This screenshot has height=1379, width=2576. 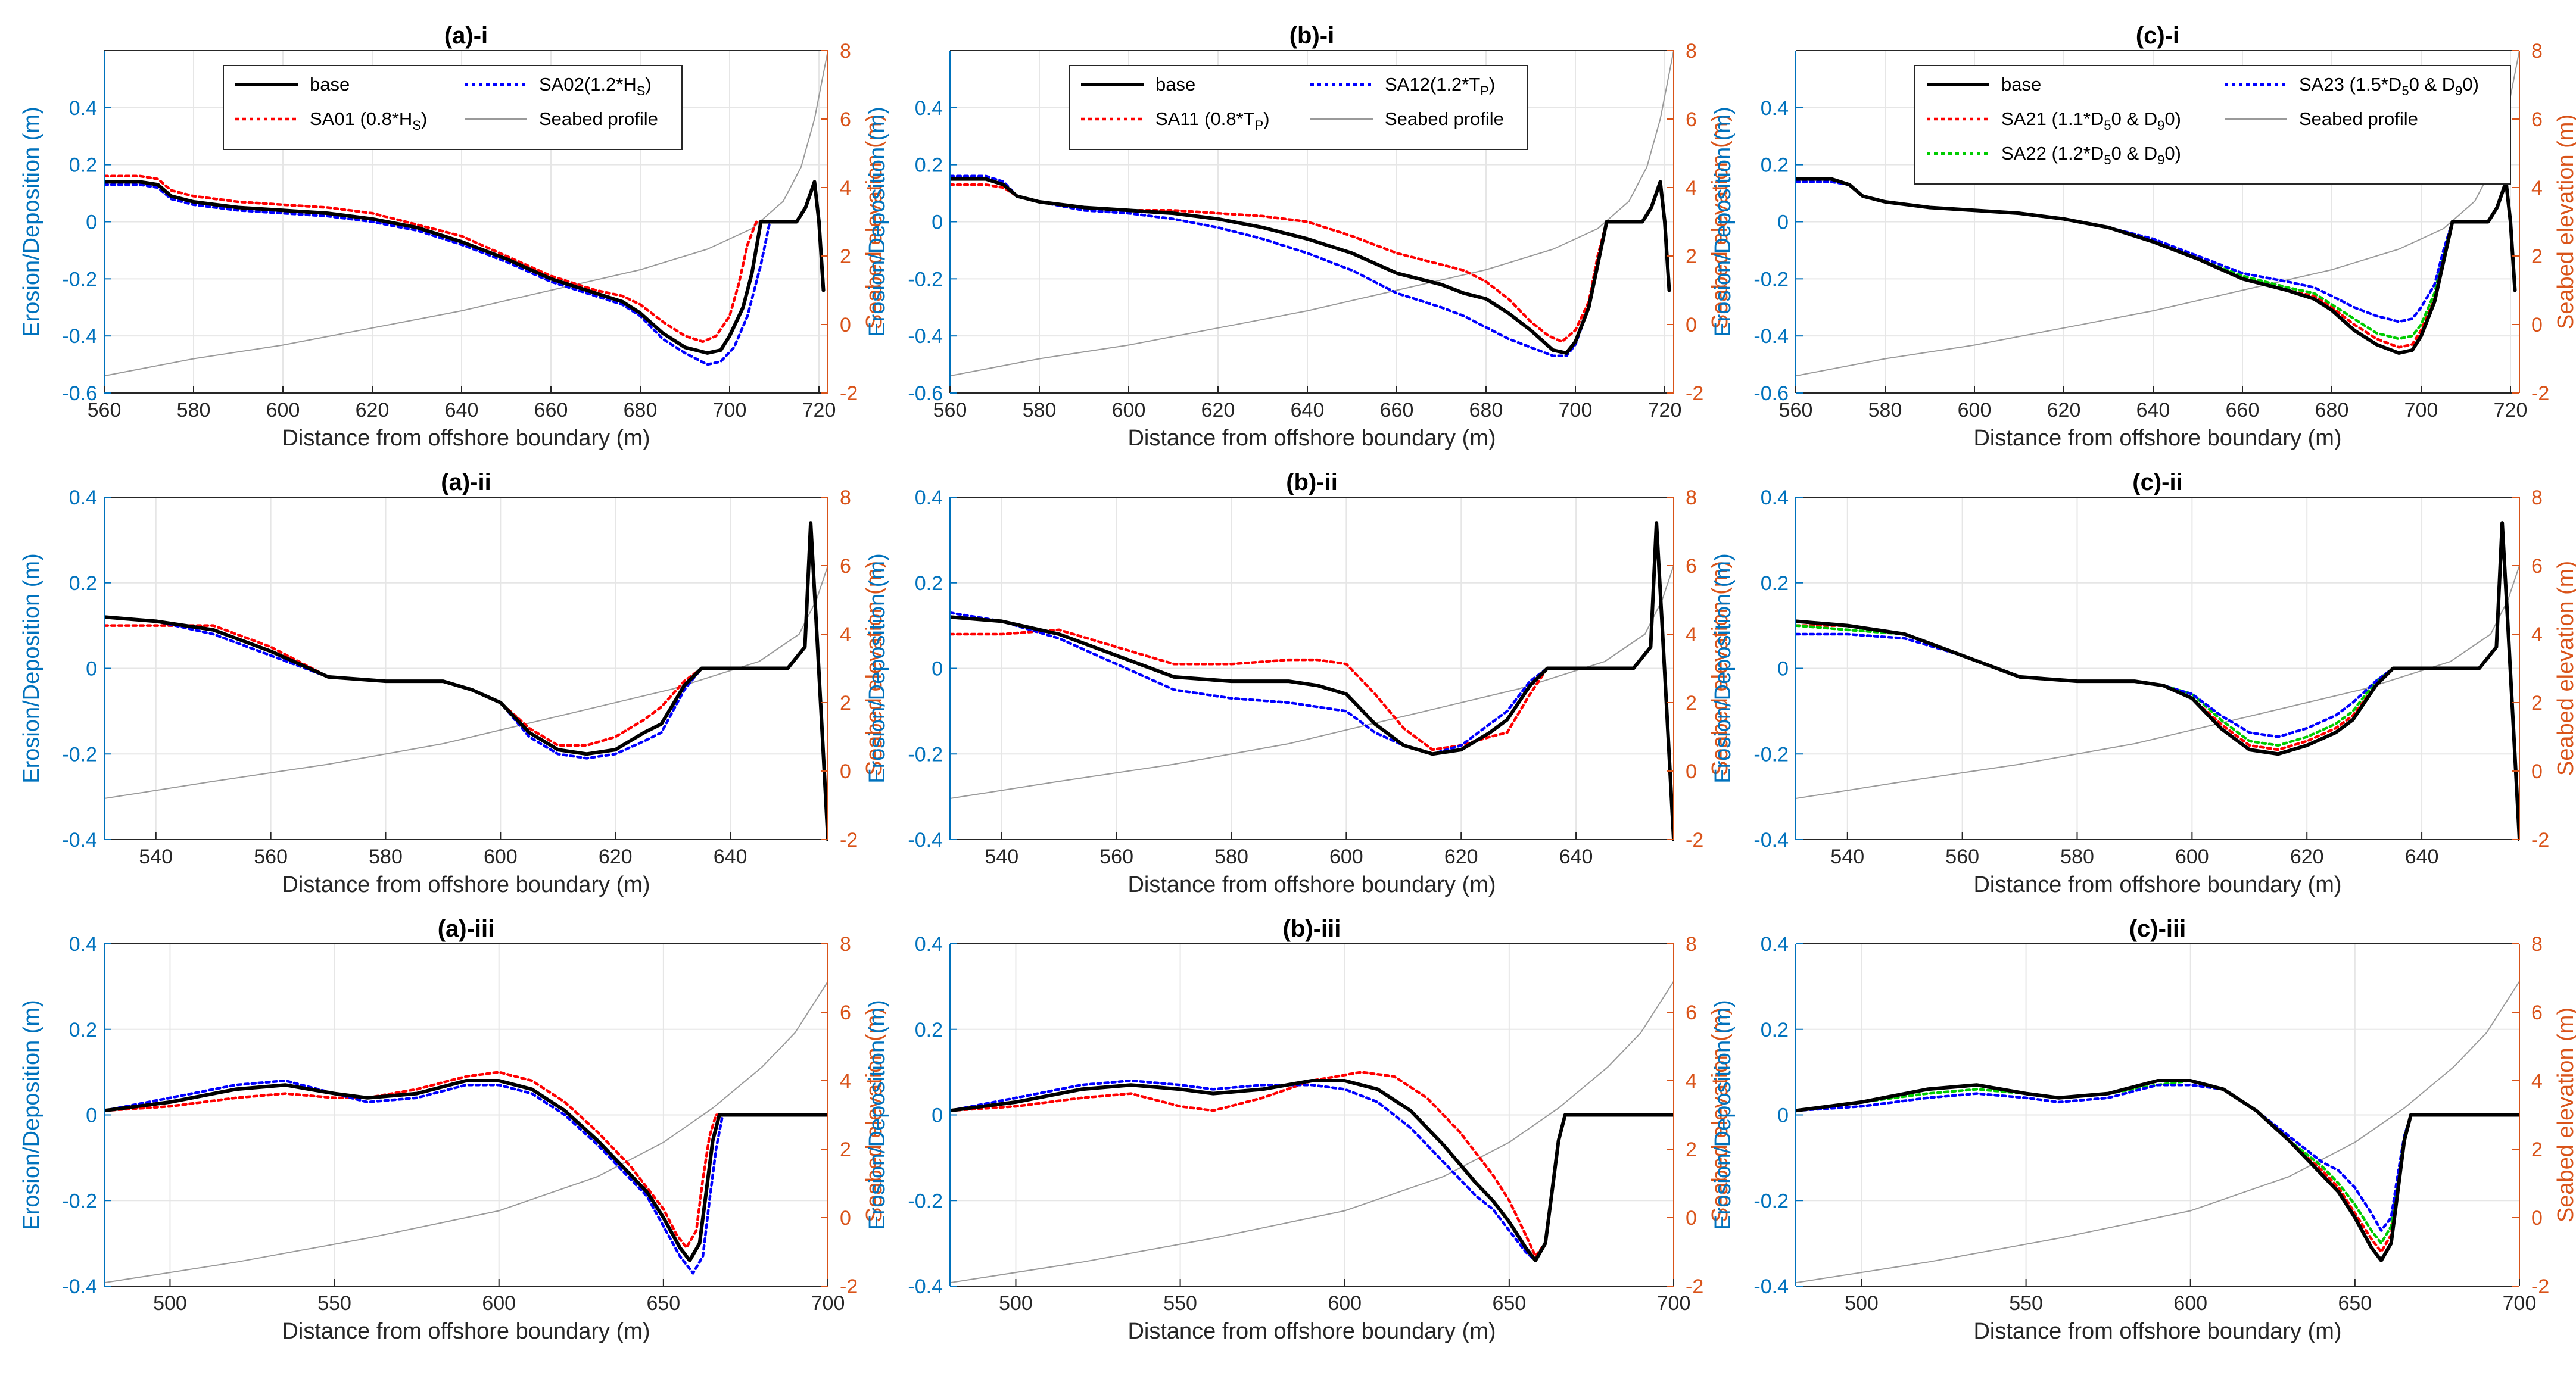 I want to click on chart-c-ii-y2tick-label: -2, so click(x=2540, y=840).